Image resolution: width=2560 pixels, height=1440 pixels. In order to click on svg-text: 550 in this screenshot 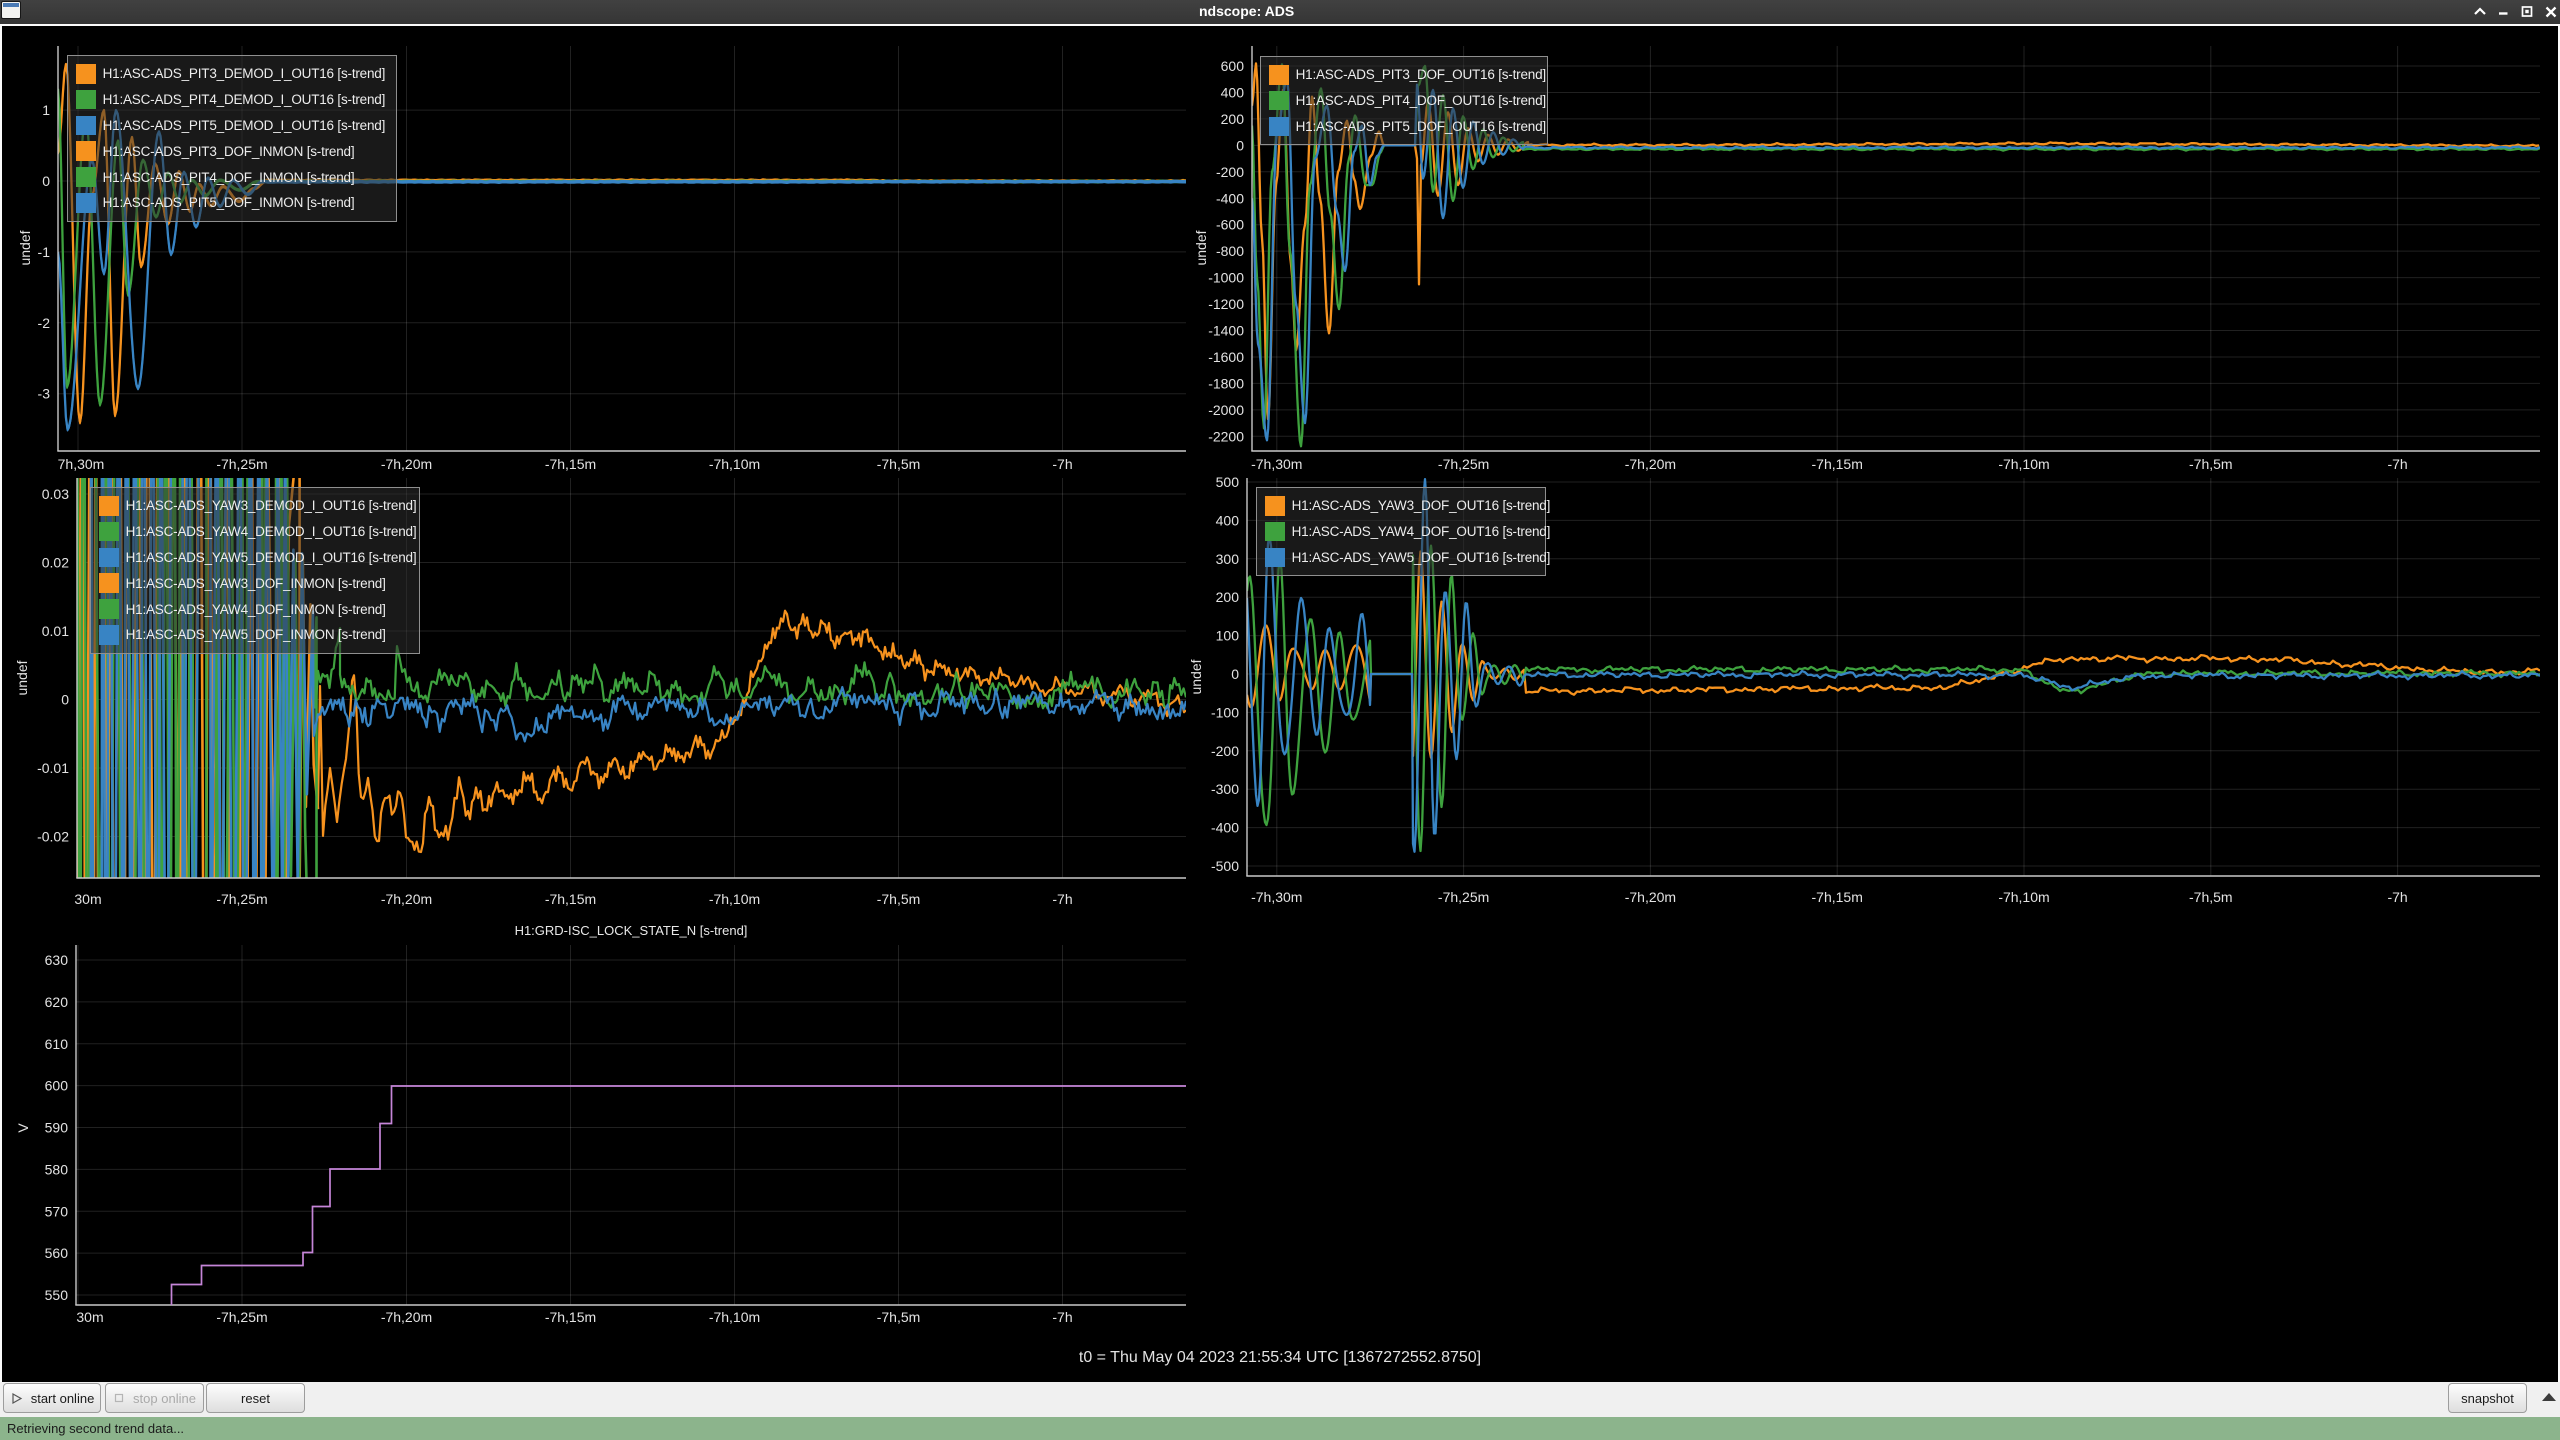, I will do `click(57, 1295)`.